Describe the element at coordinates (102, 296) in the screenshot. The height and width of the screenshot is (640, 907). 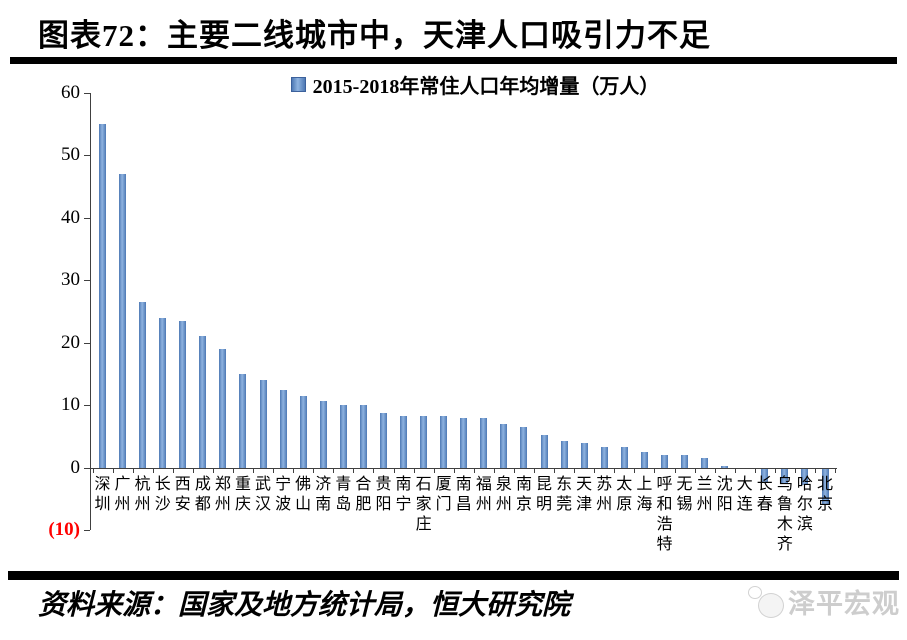
I see `bar-深圳` at that location.